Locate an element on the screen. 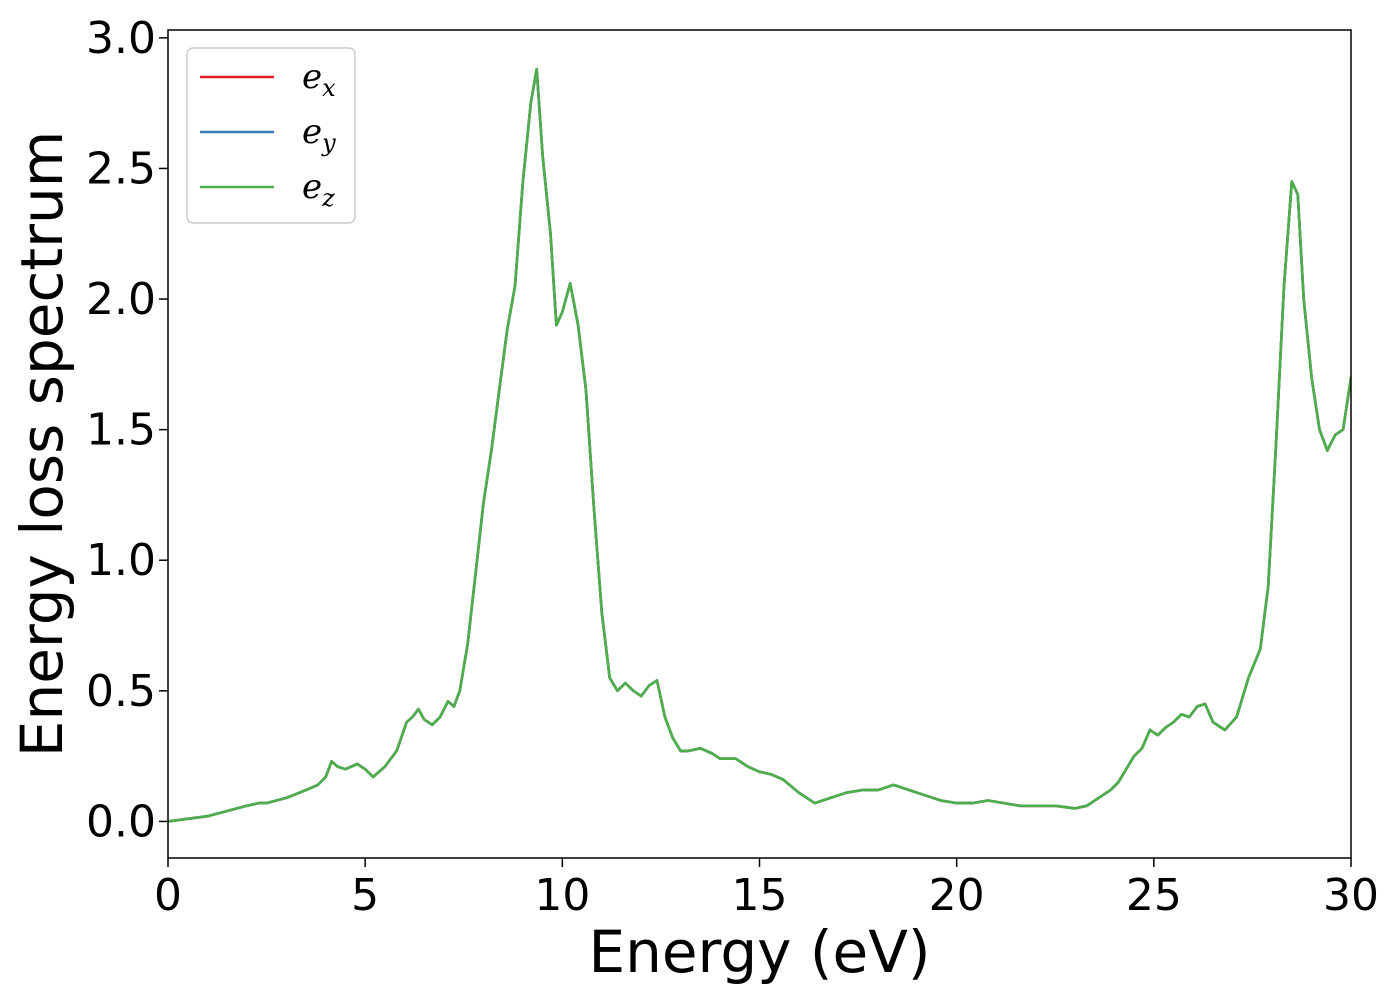  x-tick-label: 20 is located at coordinates (957, 895).